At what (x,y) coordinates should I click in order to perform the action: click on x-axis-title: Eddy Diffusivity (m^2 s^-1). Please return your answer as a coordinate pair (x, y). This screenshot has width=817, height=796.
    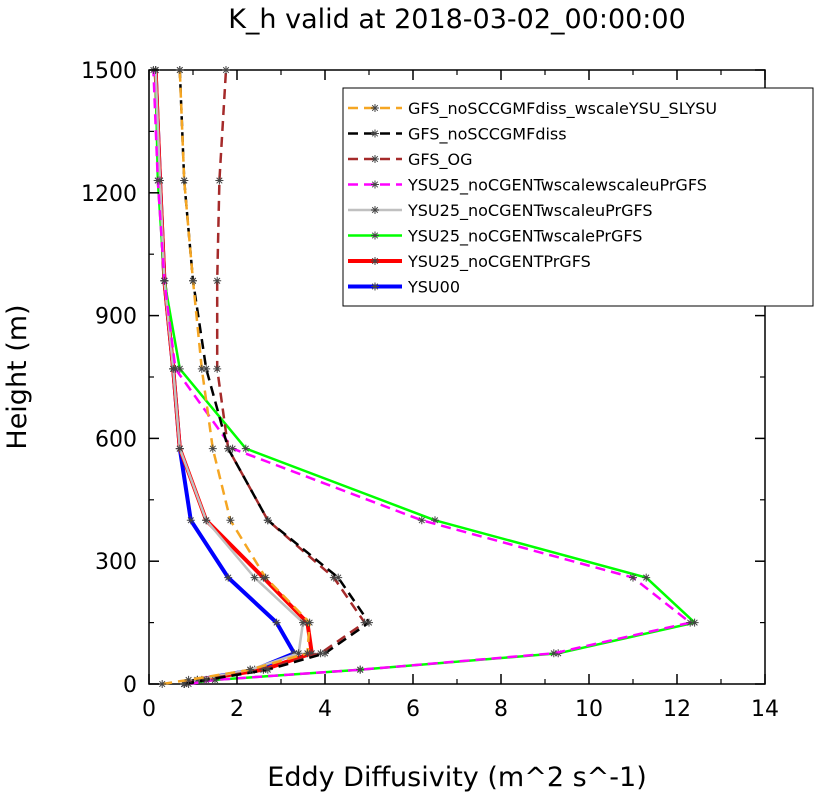
    Looking at the image, I should click on (456, 777).